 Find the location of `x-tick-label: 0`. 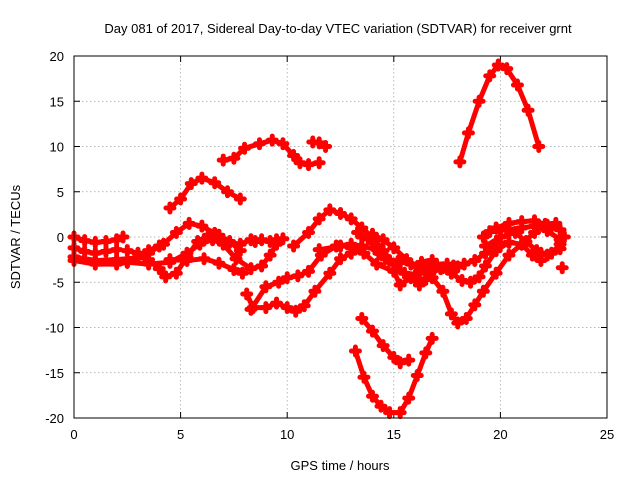

x-tick-label: 0 is located at coordinates (73, 434).